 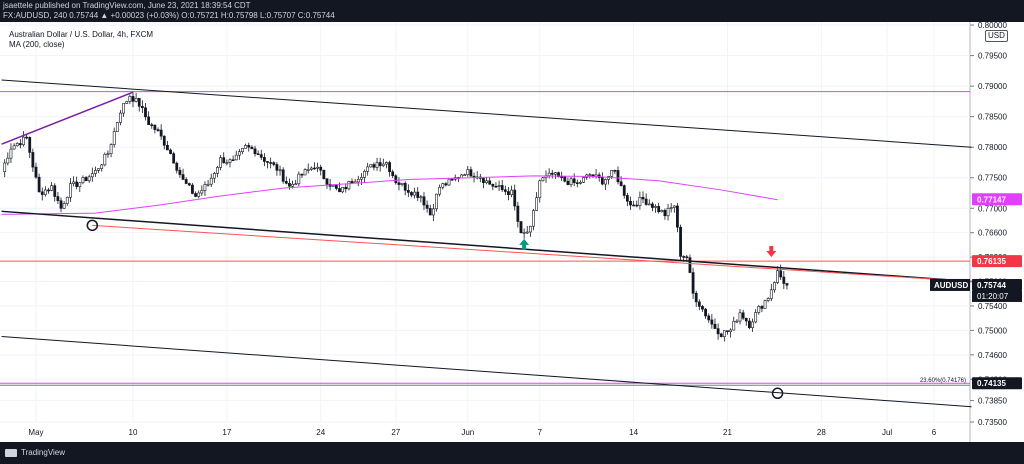 What do you see at coordinates (992, 86) in the screenshot?
I see `y-tick-label: 0.79000` at bounding box center [992, 86].